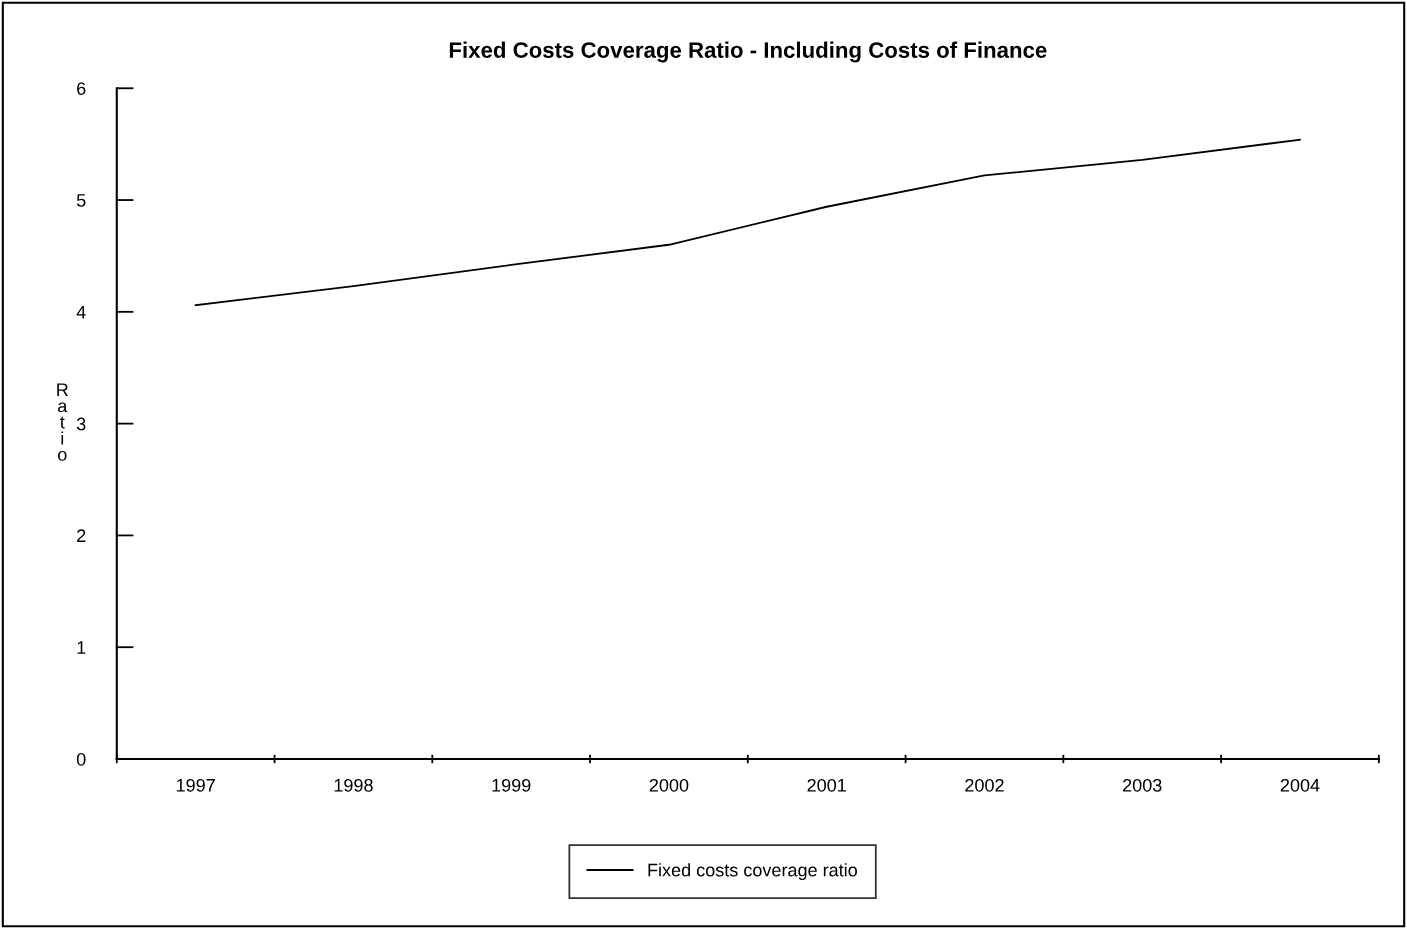  Describe the element at coordinates (81, 759) in the screenshot. I see `y-tick-label: 0` at that location.